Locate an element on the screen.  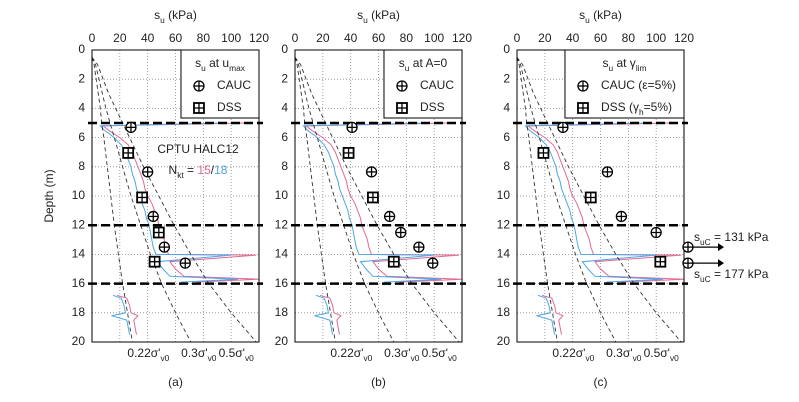
legend-label: DSS (γh=5%) is located at coordinates (636, 108).